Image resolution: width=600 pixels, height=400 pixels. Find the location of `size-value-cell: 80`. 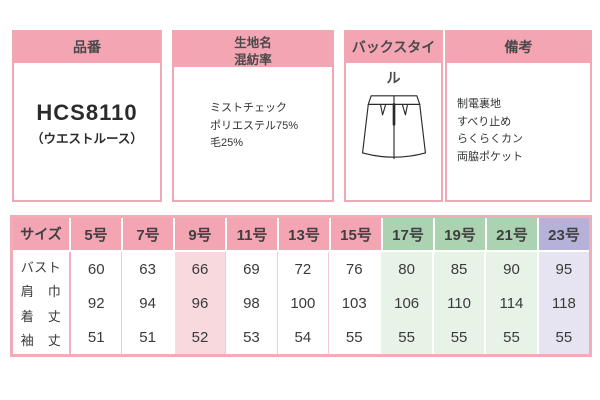

size-value-cell: 80 is located at coordinates (406, 269).